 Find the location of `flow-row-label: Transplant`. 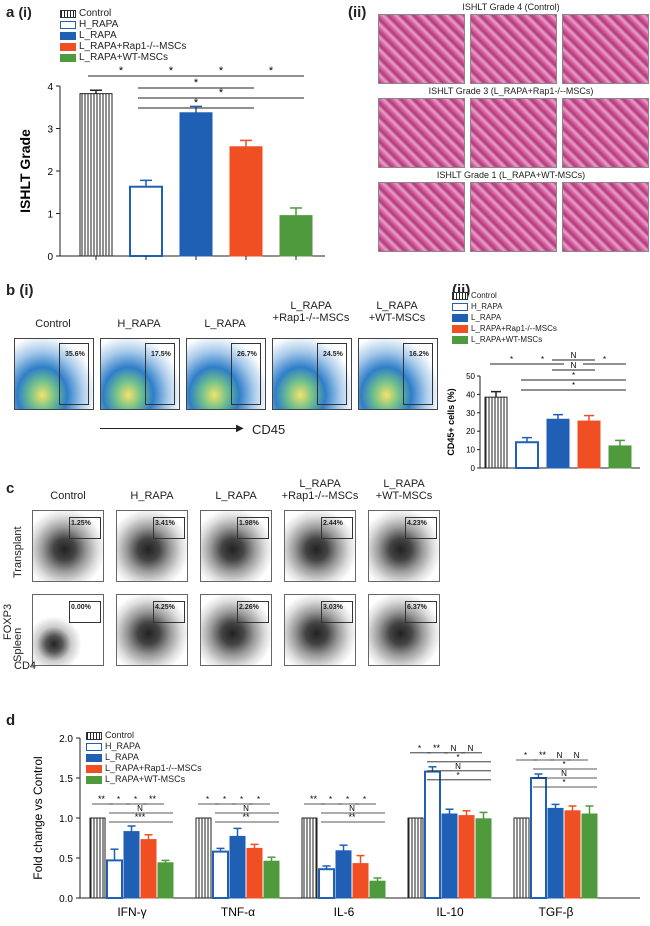

flow-row-label: Transplant is located at coordinates (18, 552).